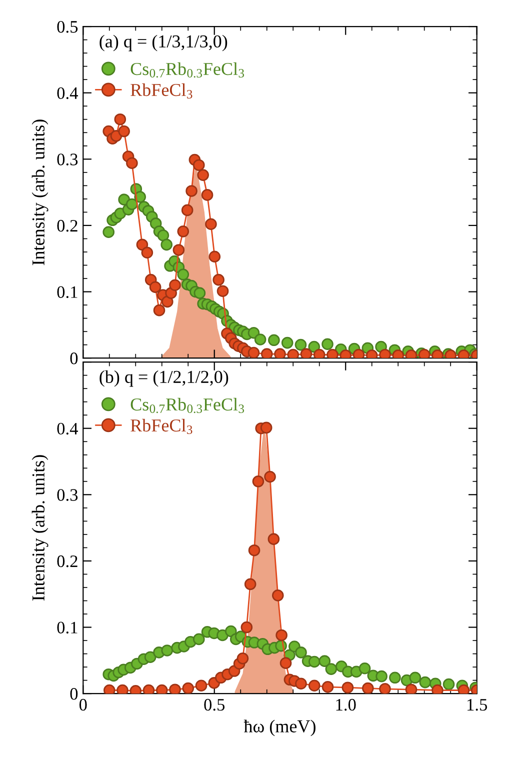 This screenshot has height=758, width=510. Describe the element at coordinates (164, 43) in the screenshot. I see `chart-title: (a) q = (1/3,1/3,0)` at that location.